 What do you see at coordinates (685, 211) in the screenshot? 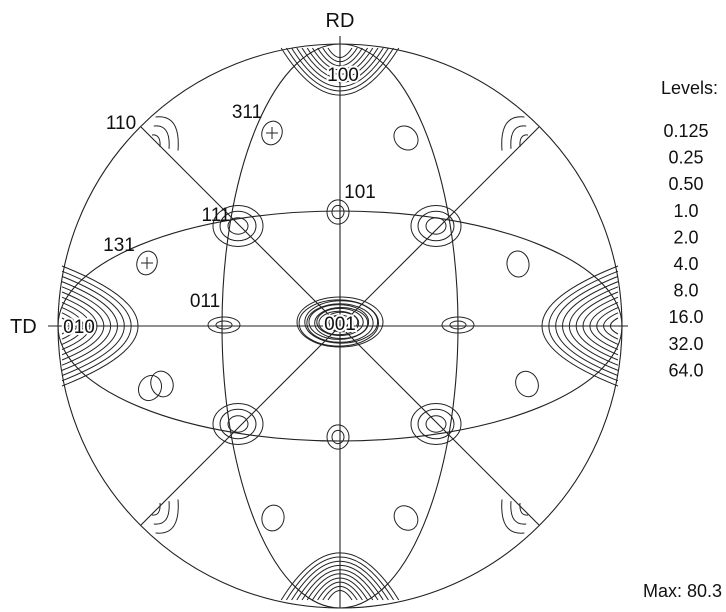
I see `level-value: 1.0` at bounding box center [685, 211].